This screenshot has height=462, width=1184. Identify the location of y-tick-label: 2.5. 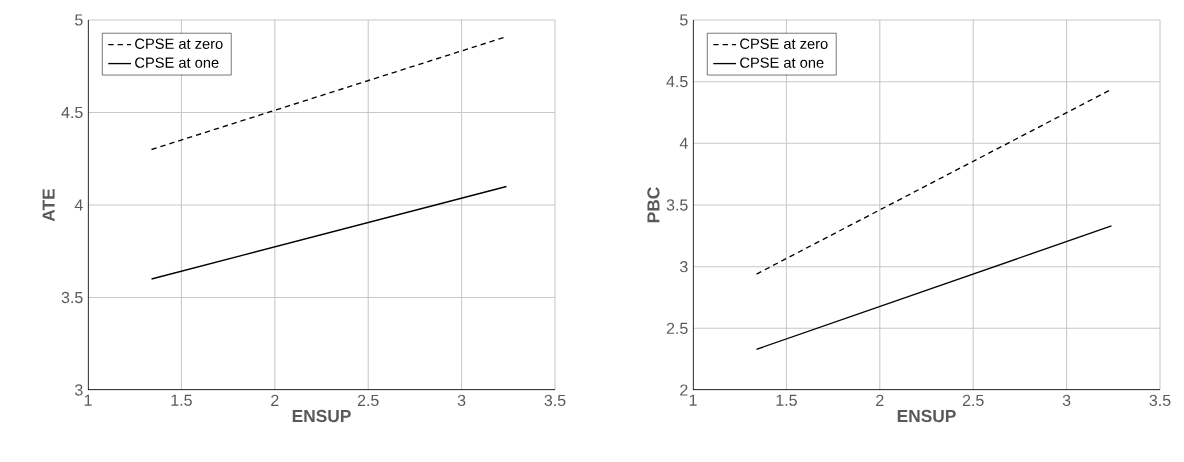
(677, 328).